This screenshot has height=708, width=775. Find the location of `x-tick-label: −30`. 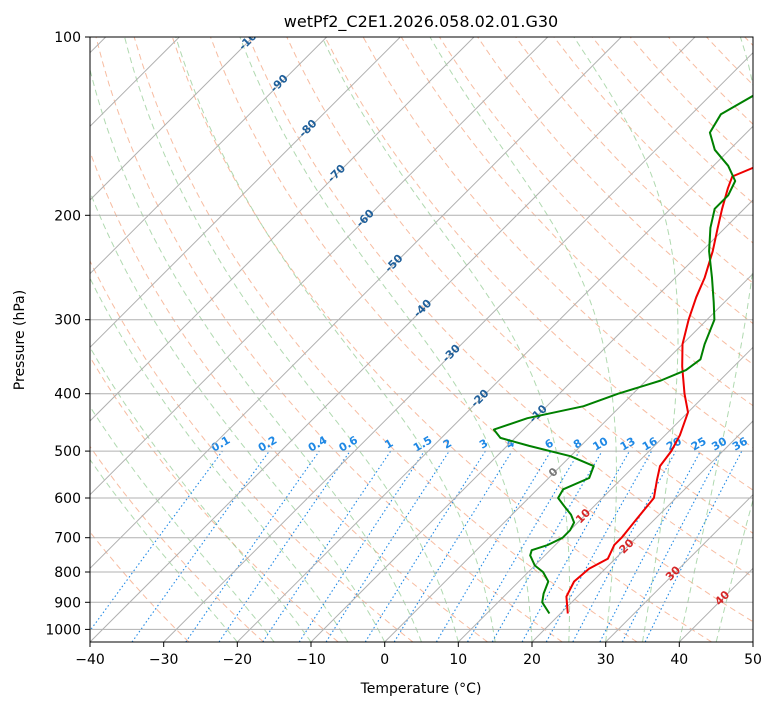

x-tick-label: −30 is located at coordinates (164, 660).